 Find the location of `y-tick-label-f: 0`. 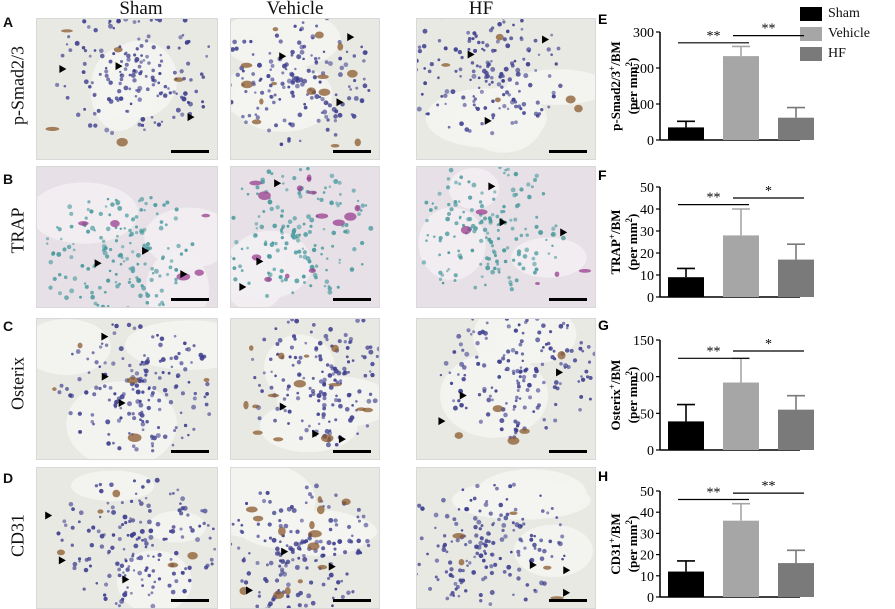

y-tick-label-f: 0 is located at coordinates (650, 298).